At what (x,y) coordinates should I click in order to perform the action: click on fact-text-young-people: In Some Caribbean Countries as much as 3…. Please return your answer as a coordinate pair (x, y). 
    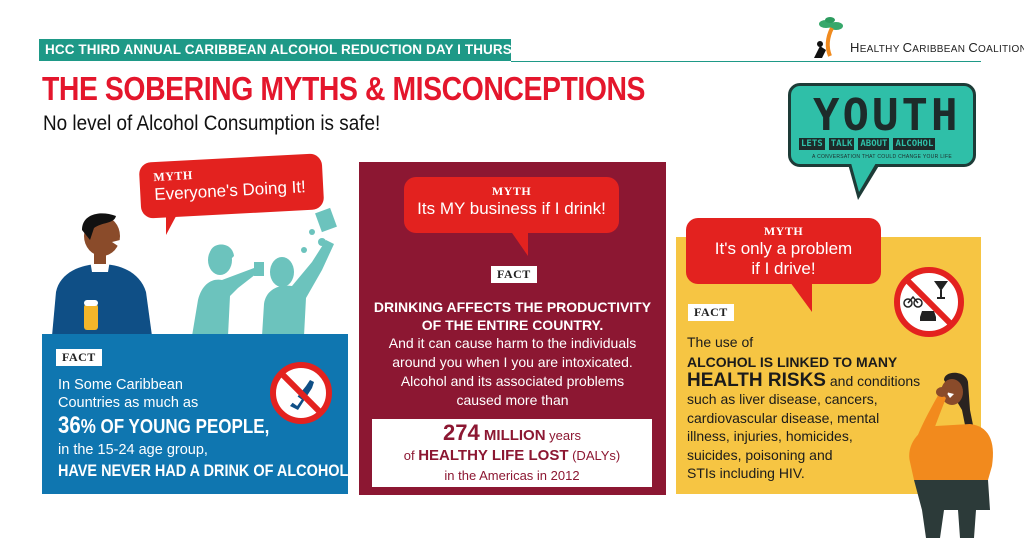
    Looking at the image, I should click on (203, 428).